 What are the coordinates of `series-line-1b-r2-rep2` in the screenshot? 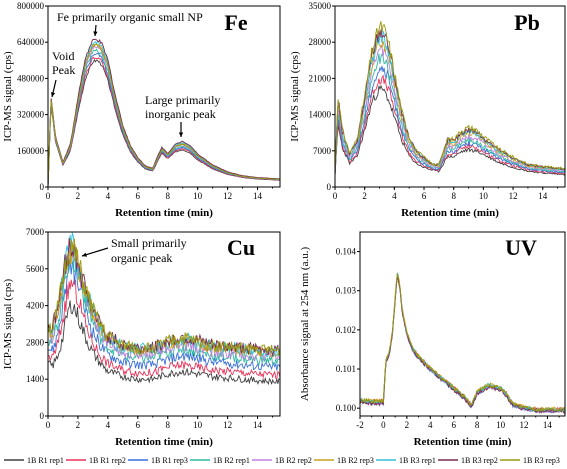 It's located at (450, 109).